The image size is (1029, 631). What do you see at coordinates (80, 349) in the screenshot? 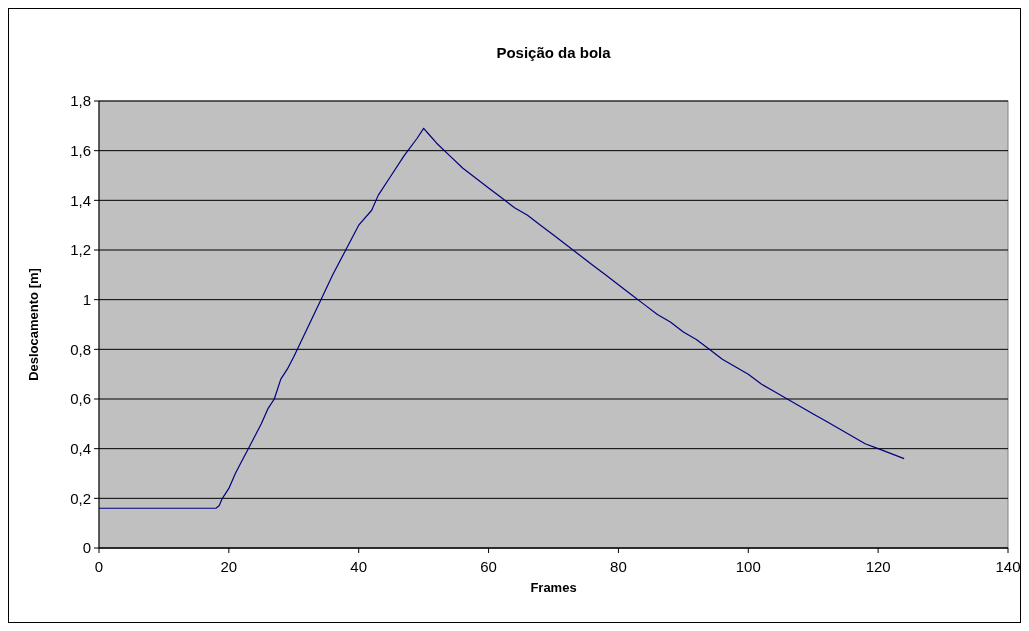
I see `y-tick-label: 0,8` at bounding box center [80, 349].